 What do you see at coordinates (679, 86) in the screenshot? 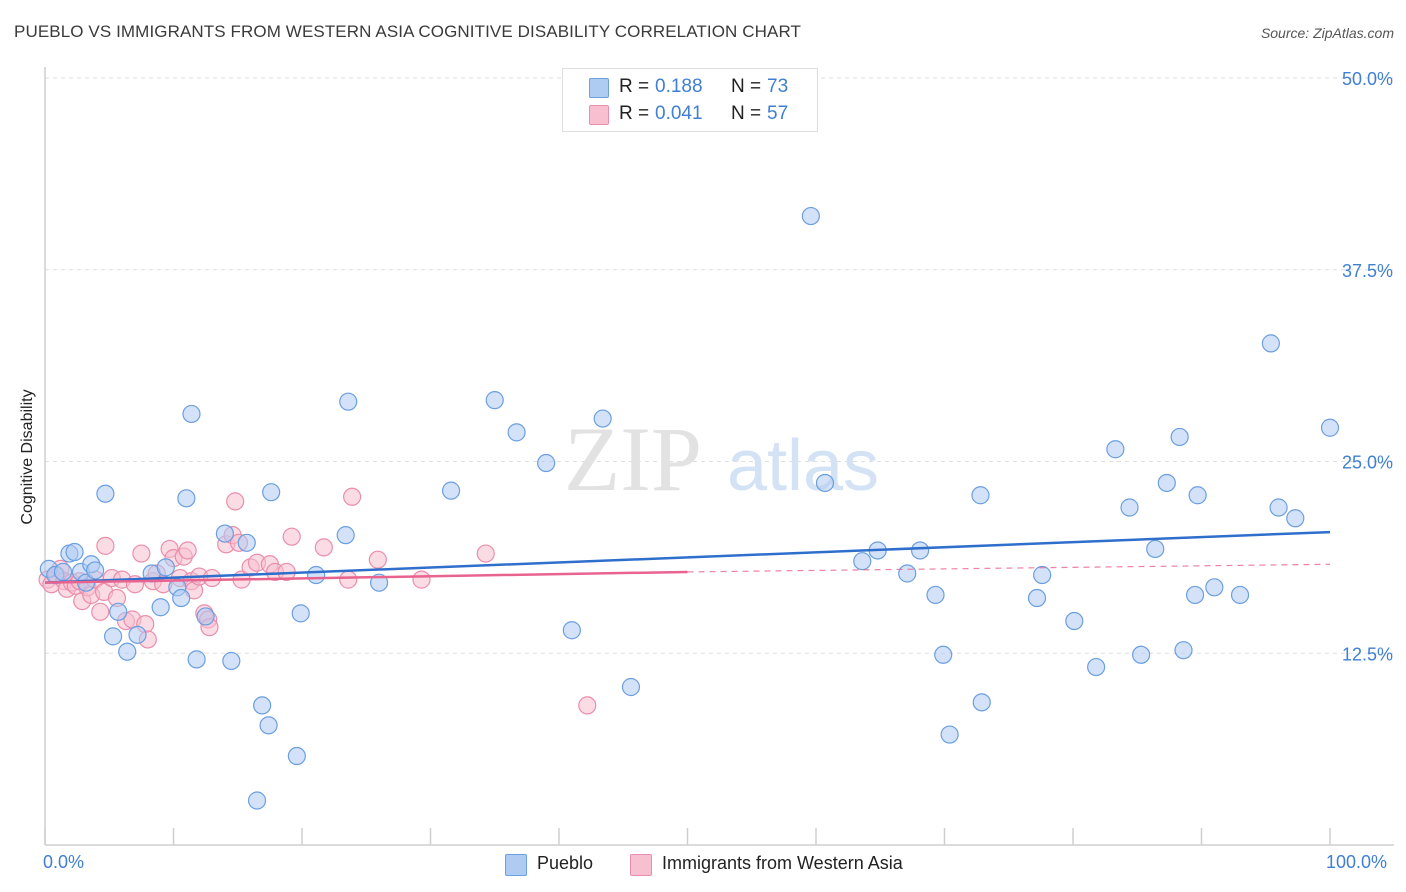
I see `legend-r-value: 0.188` at bounding box center [679, 86].